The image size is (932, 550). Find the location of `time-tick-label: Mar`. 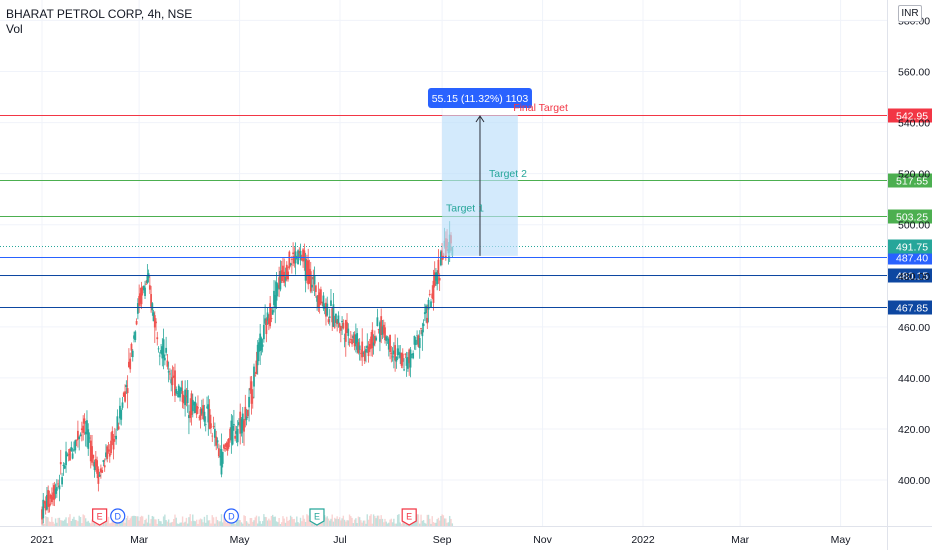

time-tick-label: Mar is located at coordinates (740, 540).